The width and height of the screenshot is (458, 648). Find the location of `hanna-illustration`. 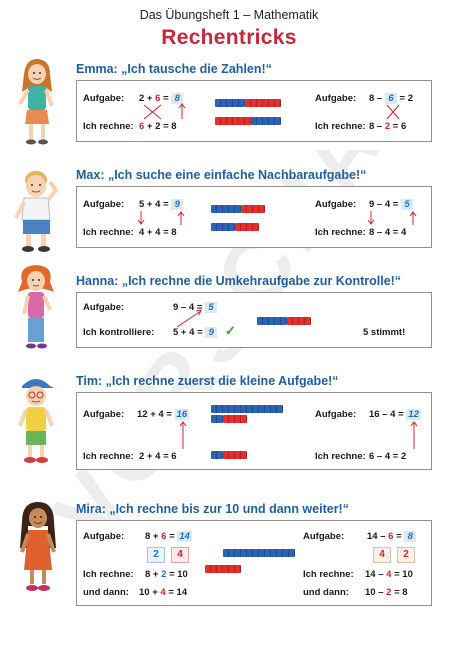

hanna-illustration is located at coordinates (36, 307).